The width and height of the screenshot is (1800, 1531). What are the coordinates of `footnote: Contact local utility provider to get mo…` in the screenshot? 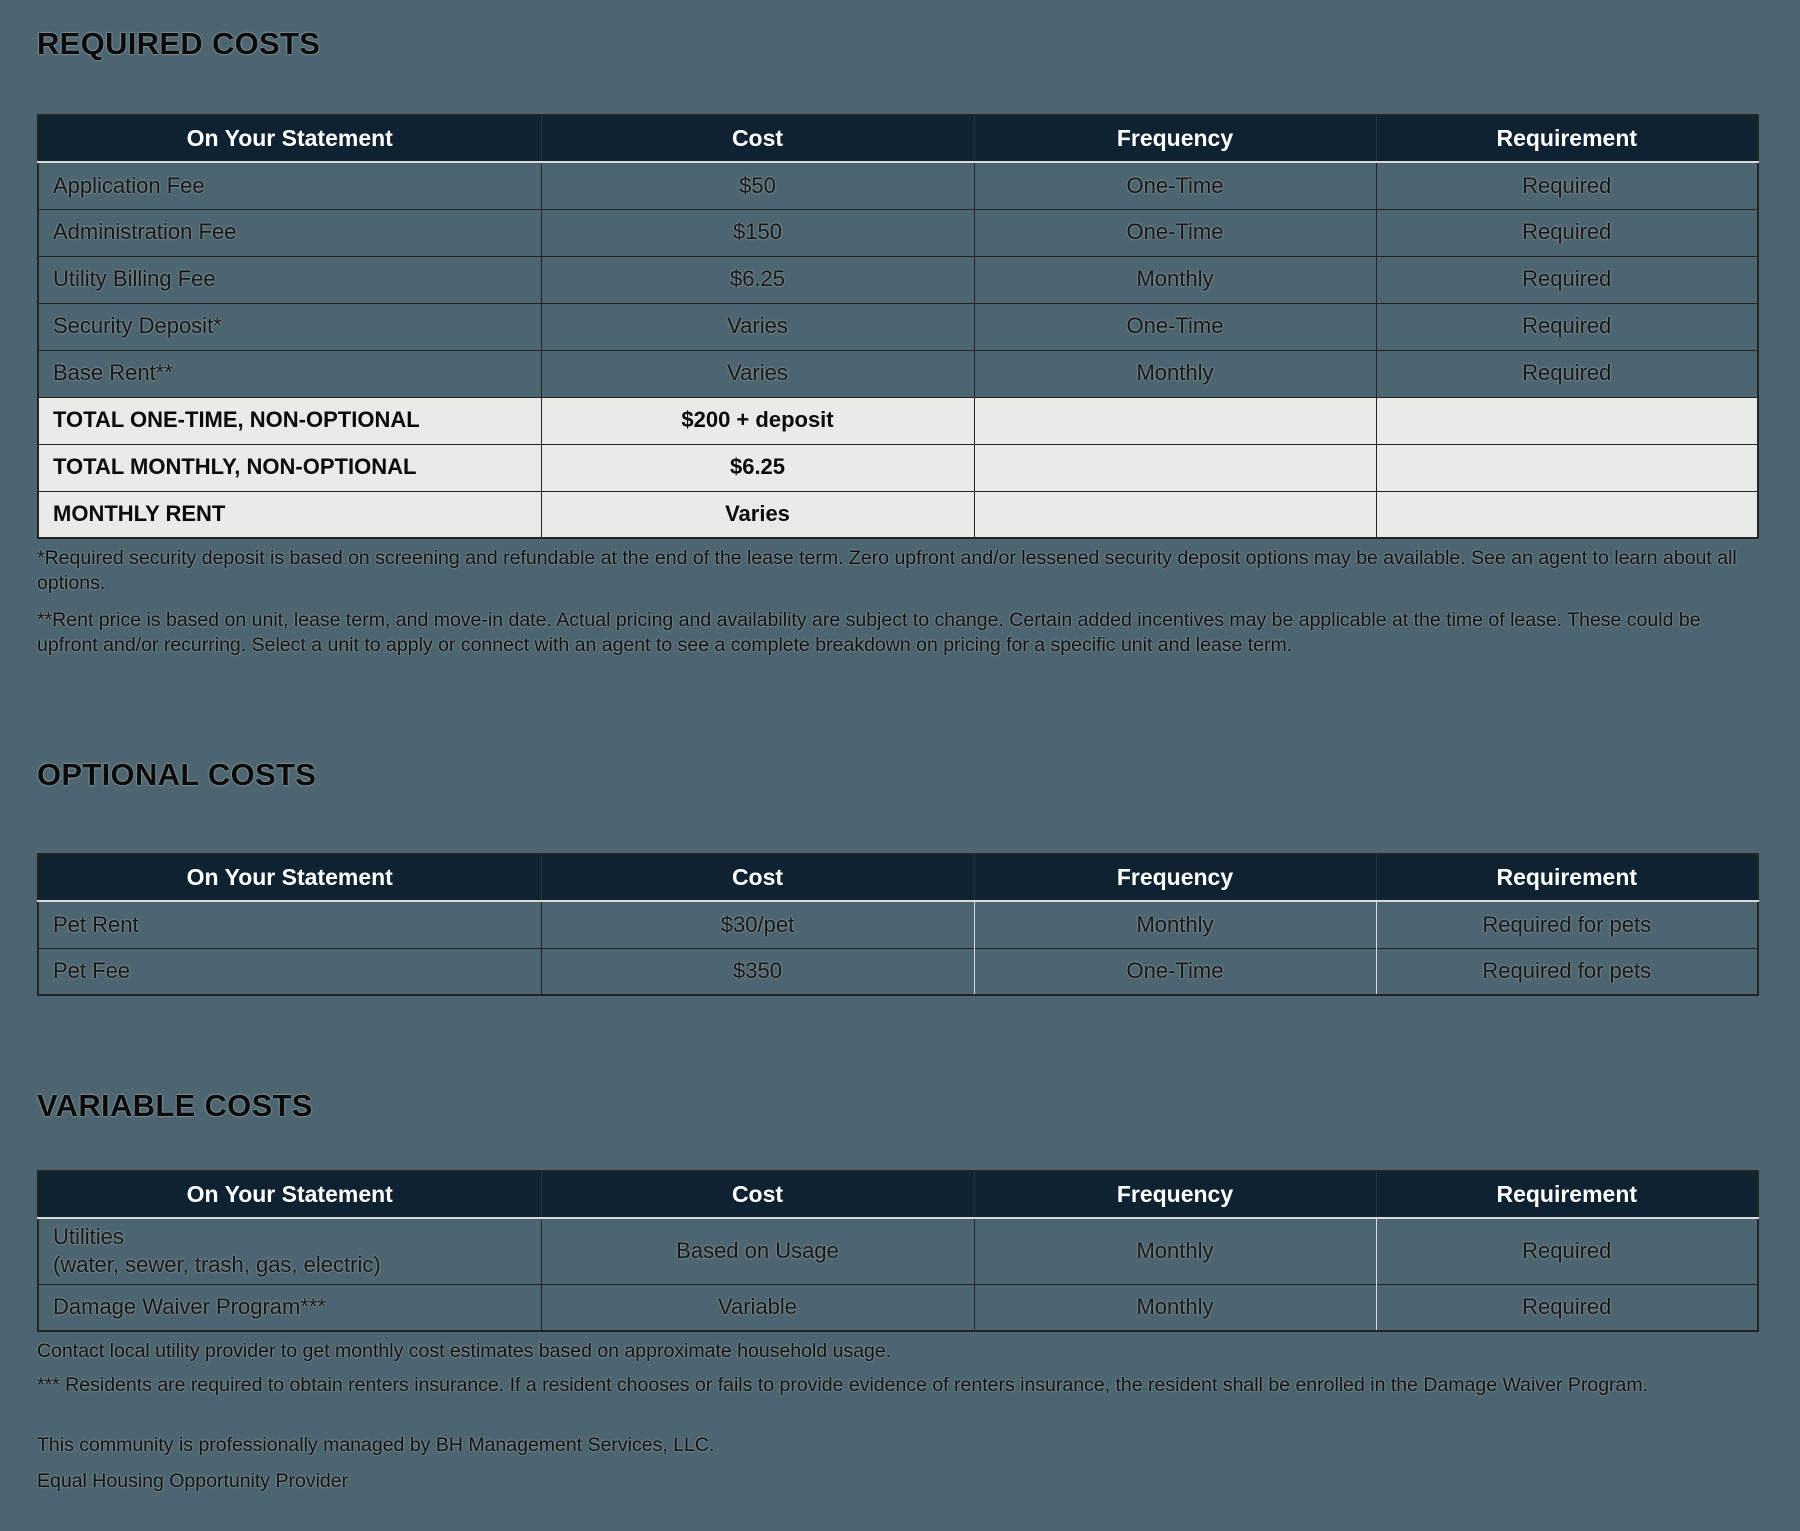 It's located at (464, 1351).